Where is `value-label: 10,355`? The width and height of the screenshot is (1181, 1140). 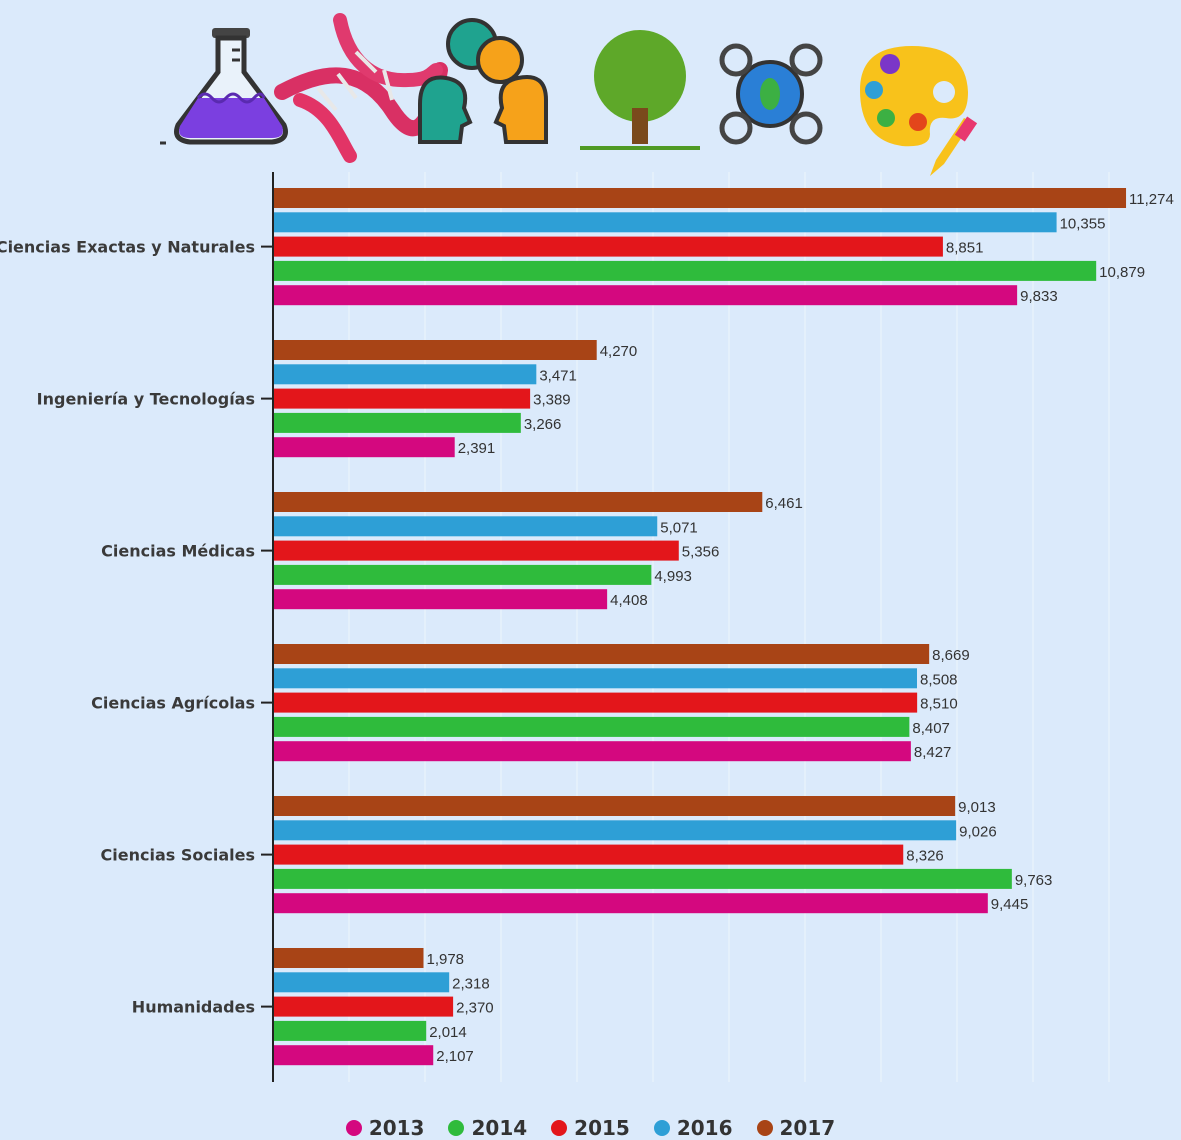
value-label: 10,355 is located at coordinates (1083, 223).